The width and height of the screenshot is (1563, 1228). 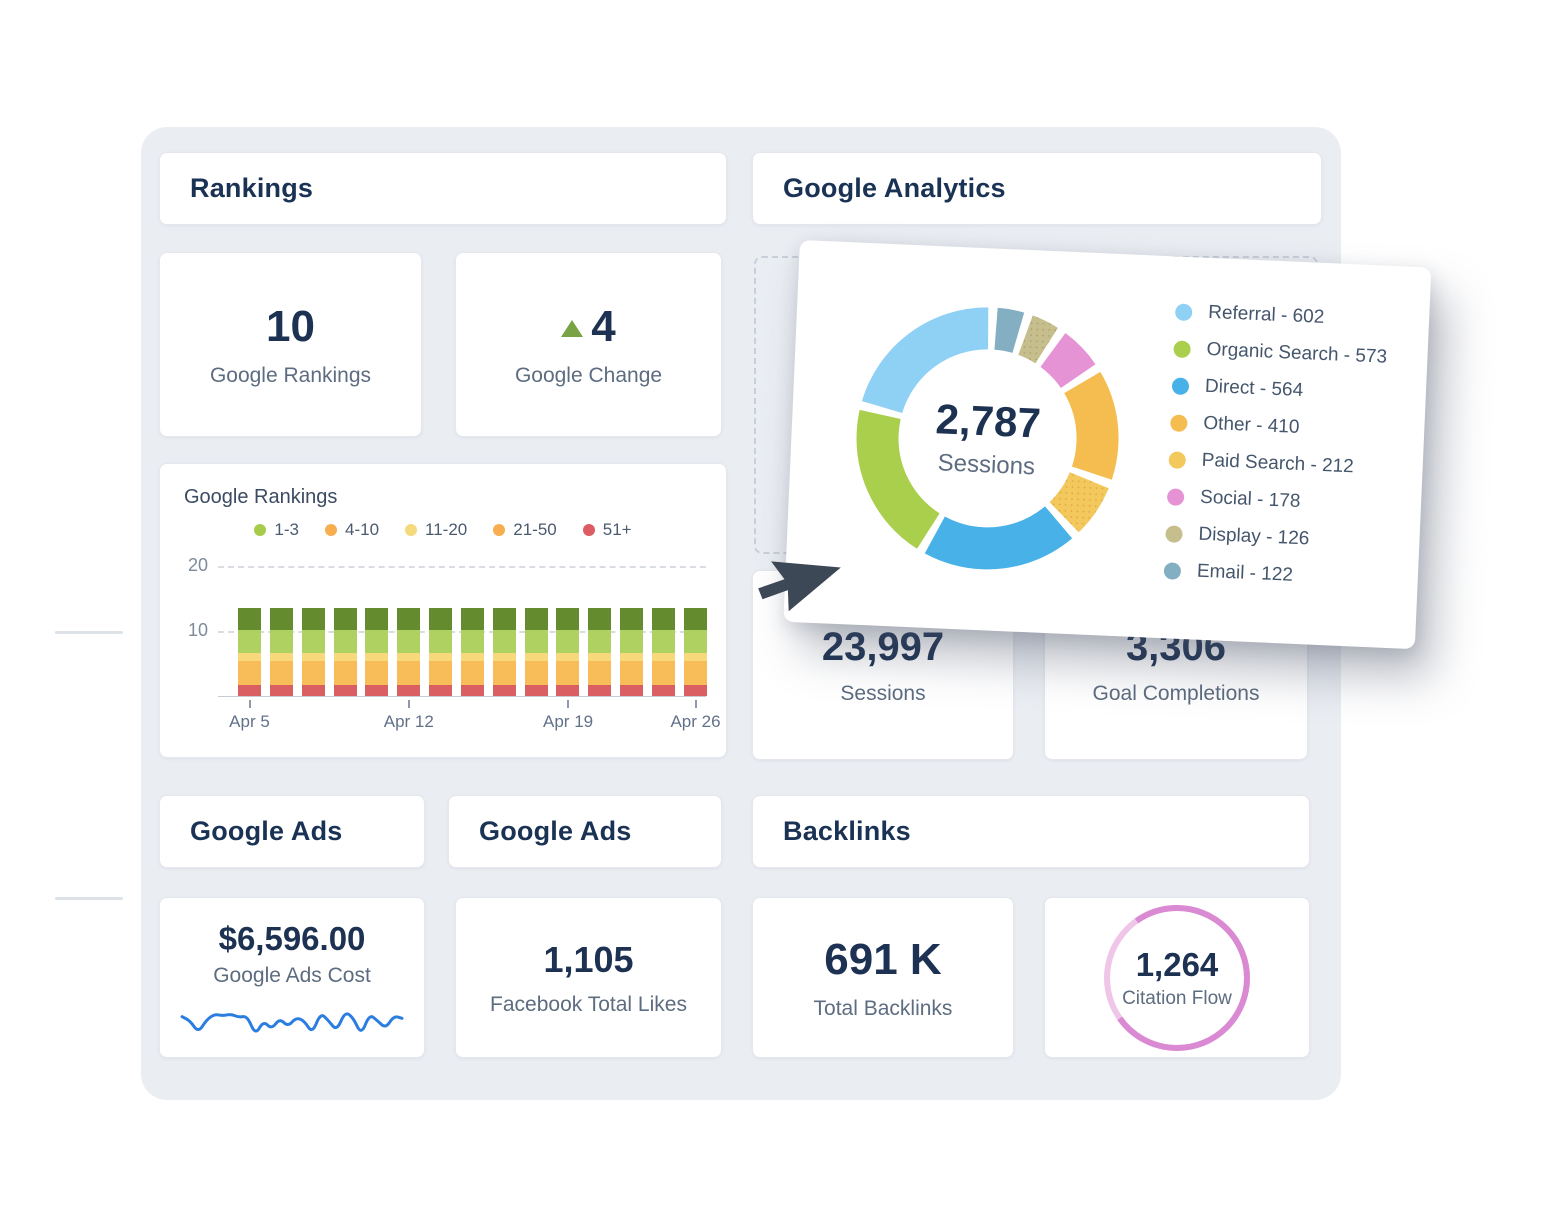 I want to click on facebook-likes-card: 1,105 Facebook Total Likes, so click(x=588, y=977).